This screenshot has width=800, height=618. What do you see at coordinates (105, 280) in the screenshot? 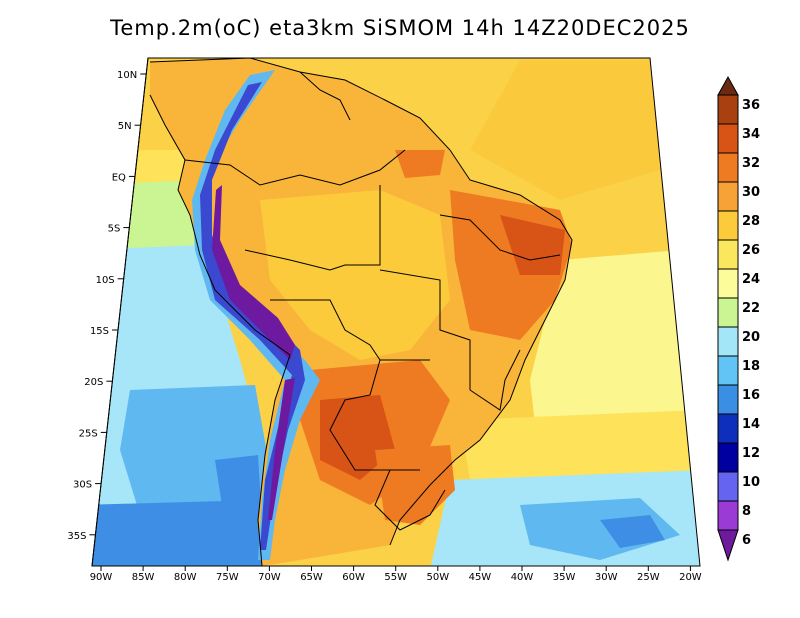
I see `lat-tick-label: 10S` at bounding box center [105, 280].